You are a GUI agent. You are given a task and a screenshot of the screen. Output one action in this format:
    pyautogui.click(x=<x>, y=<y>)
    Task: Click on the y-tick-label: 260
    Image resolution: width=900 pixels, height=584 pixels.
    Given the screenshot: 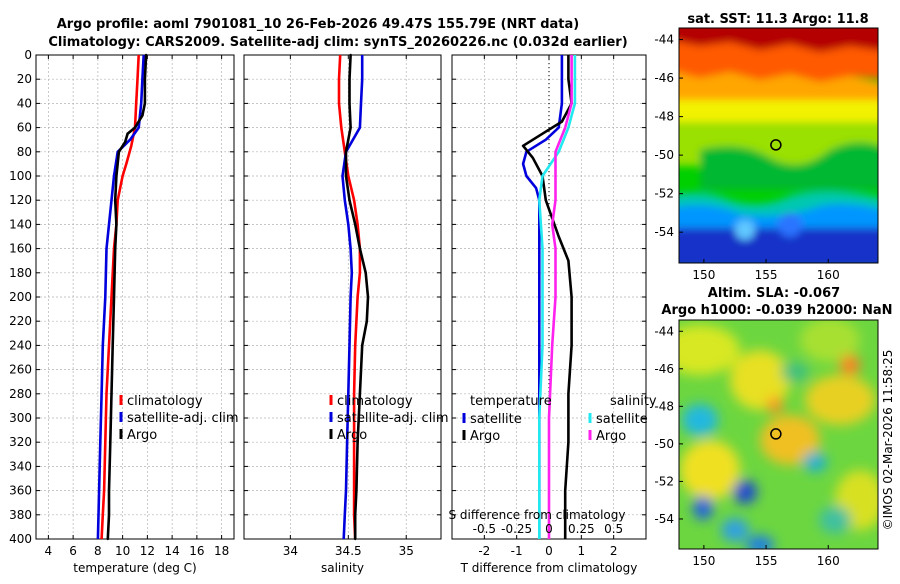 What is the action you would take?
    pyautogui.click(x=20, y=370)
    